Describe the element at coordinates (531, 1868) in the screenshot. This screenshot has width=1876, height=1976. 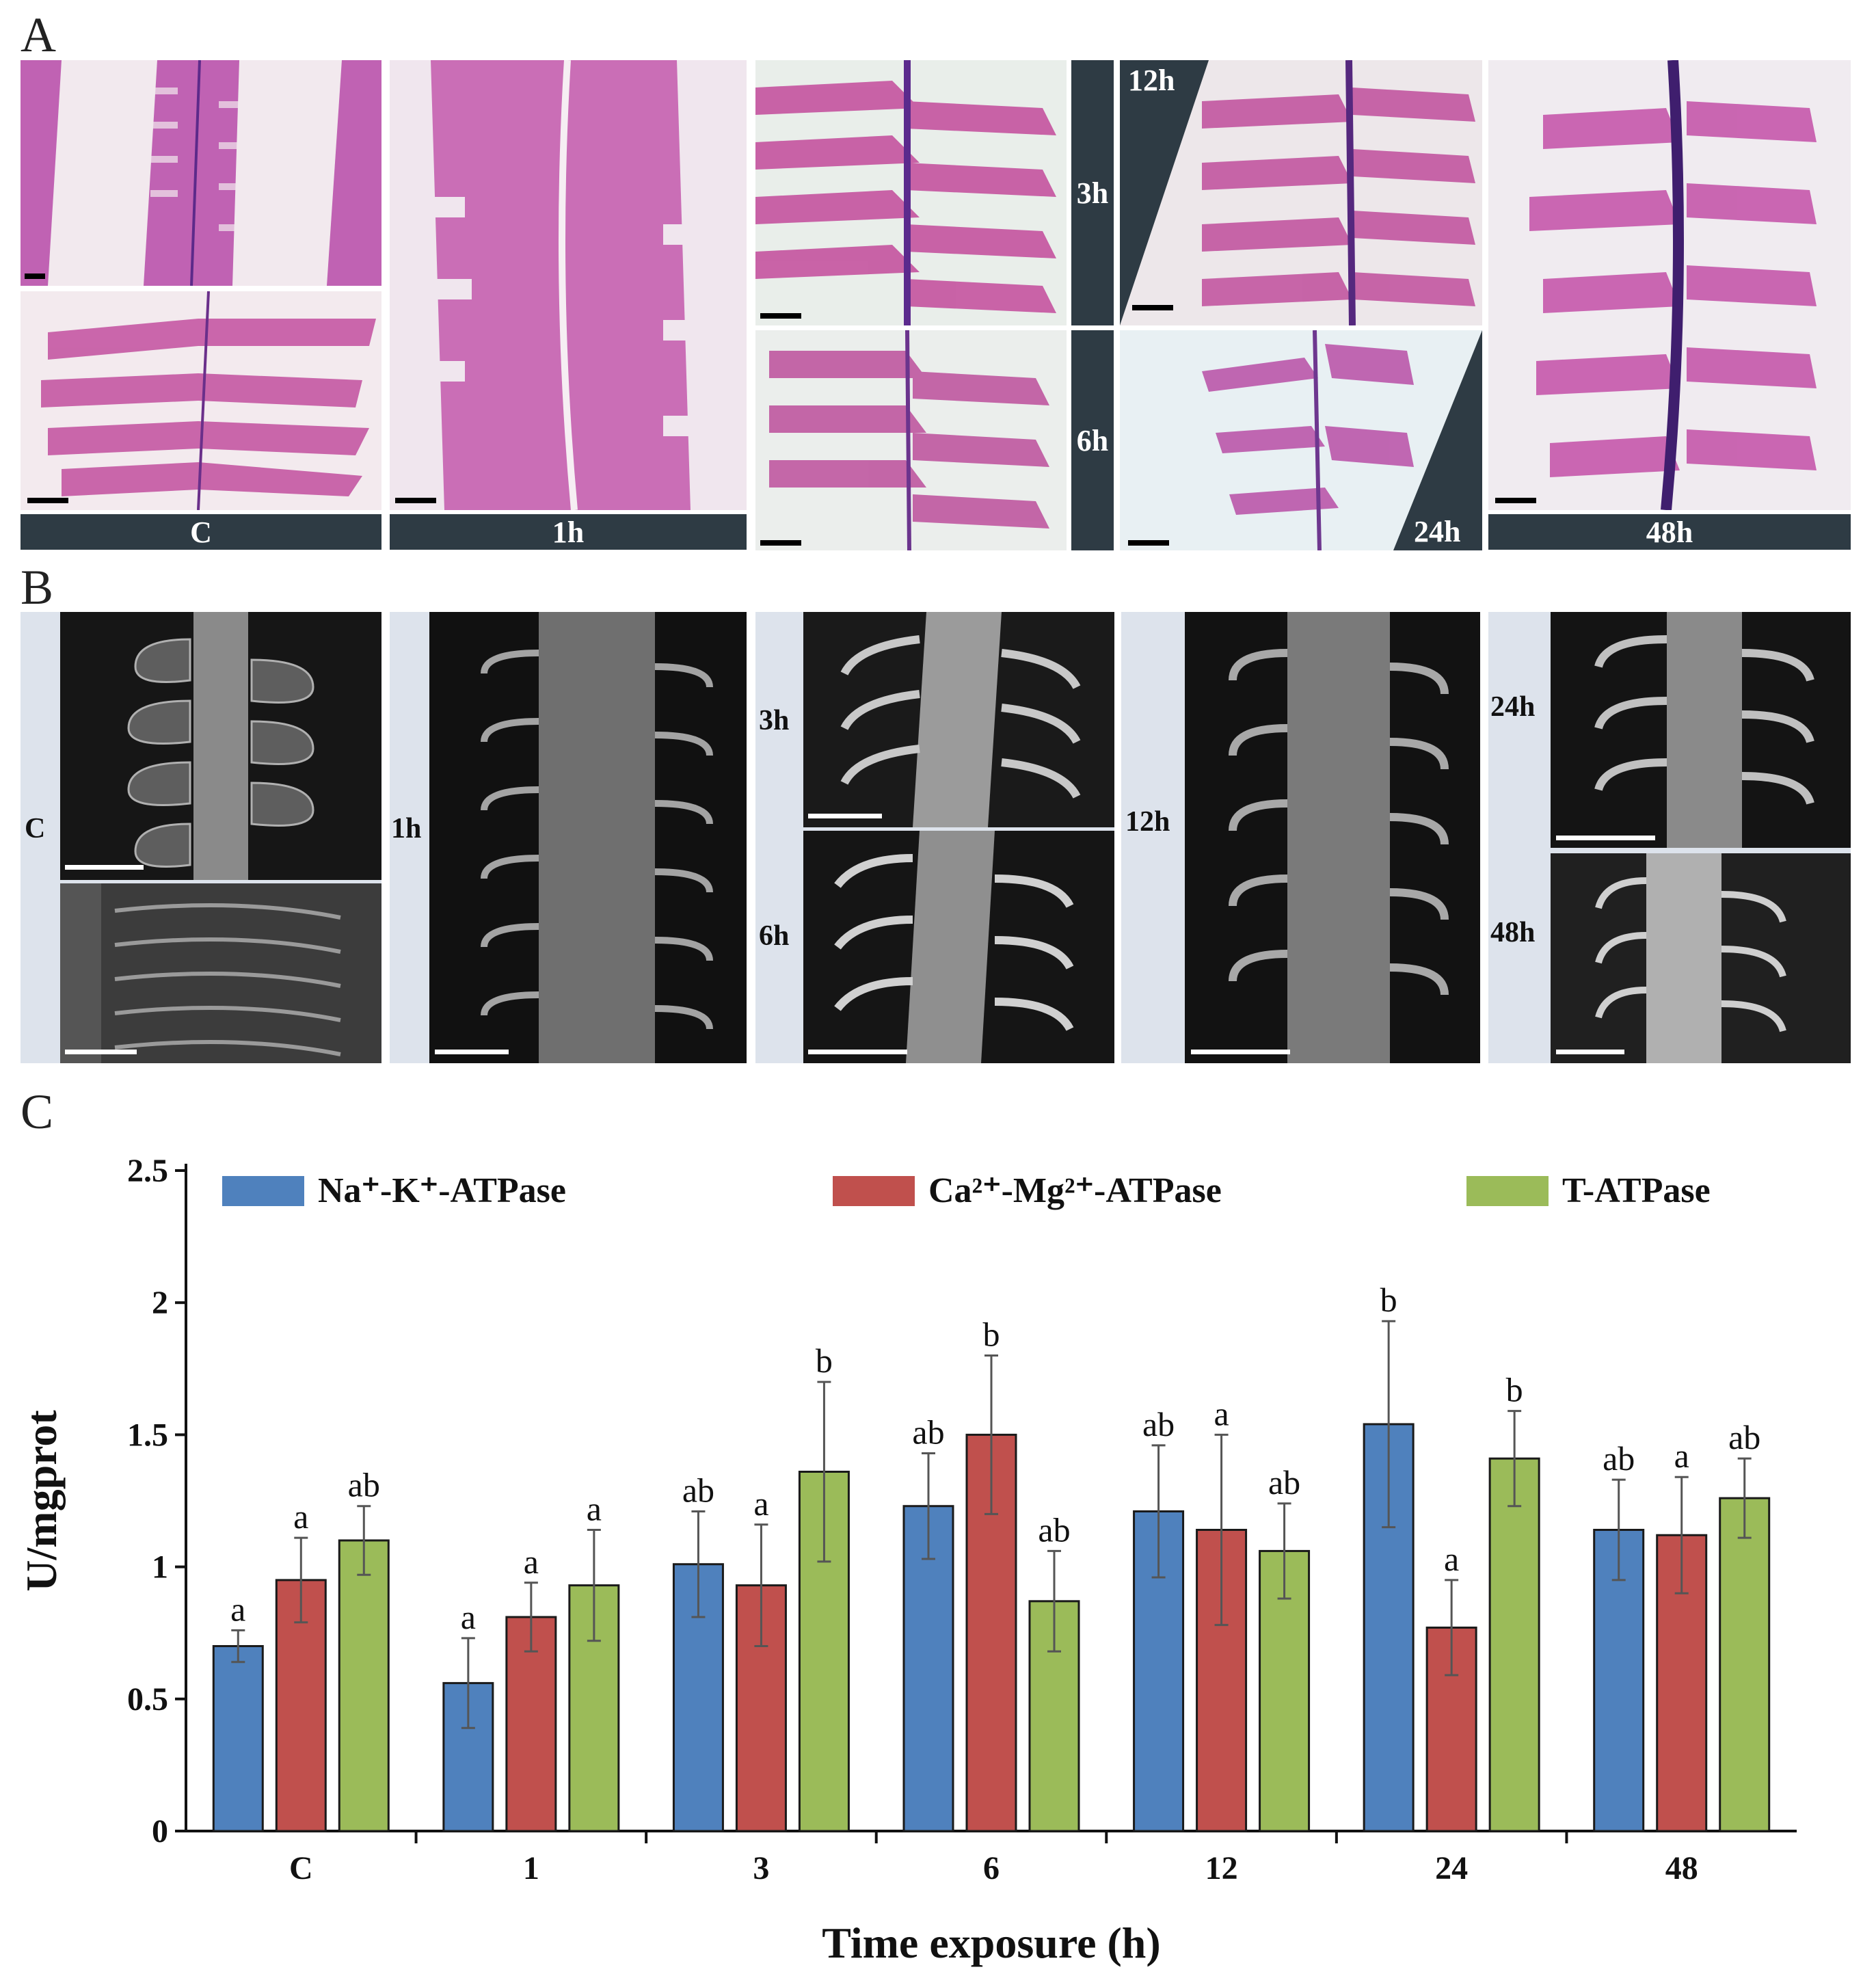
I see `x-tick-label: 1` at that location.